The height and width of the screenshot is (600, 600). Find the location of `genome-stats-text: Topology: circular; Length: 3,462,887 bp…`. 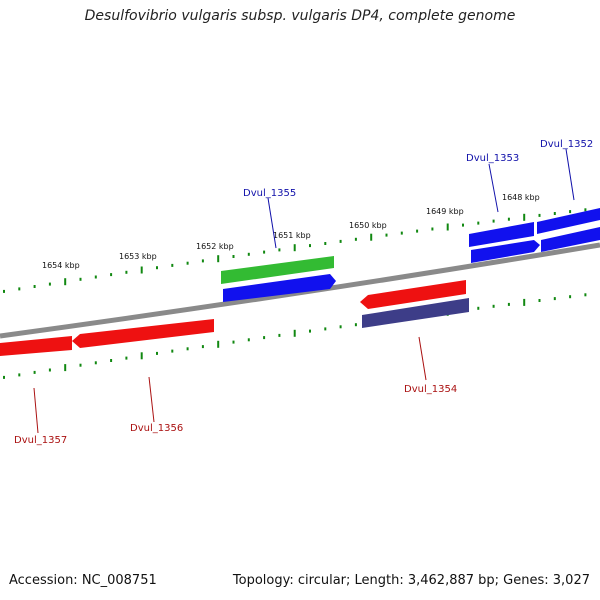

genome-stats-text: Topology: circular; Length: 3,462,887 bp… is located at coordinates (411, 580).